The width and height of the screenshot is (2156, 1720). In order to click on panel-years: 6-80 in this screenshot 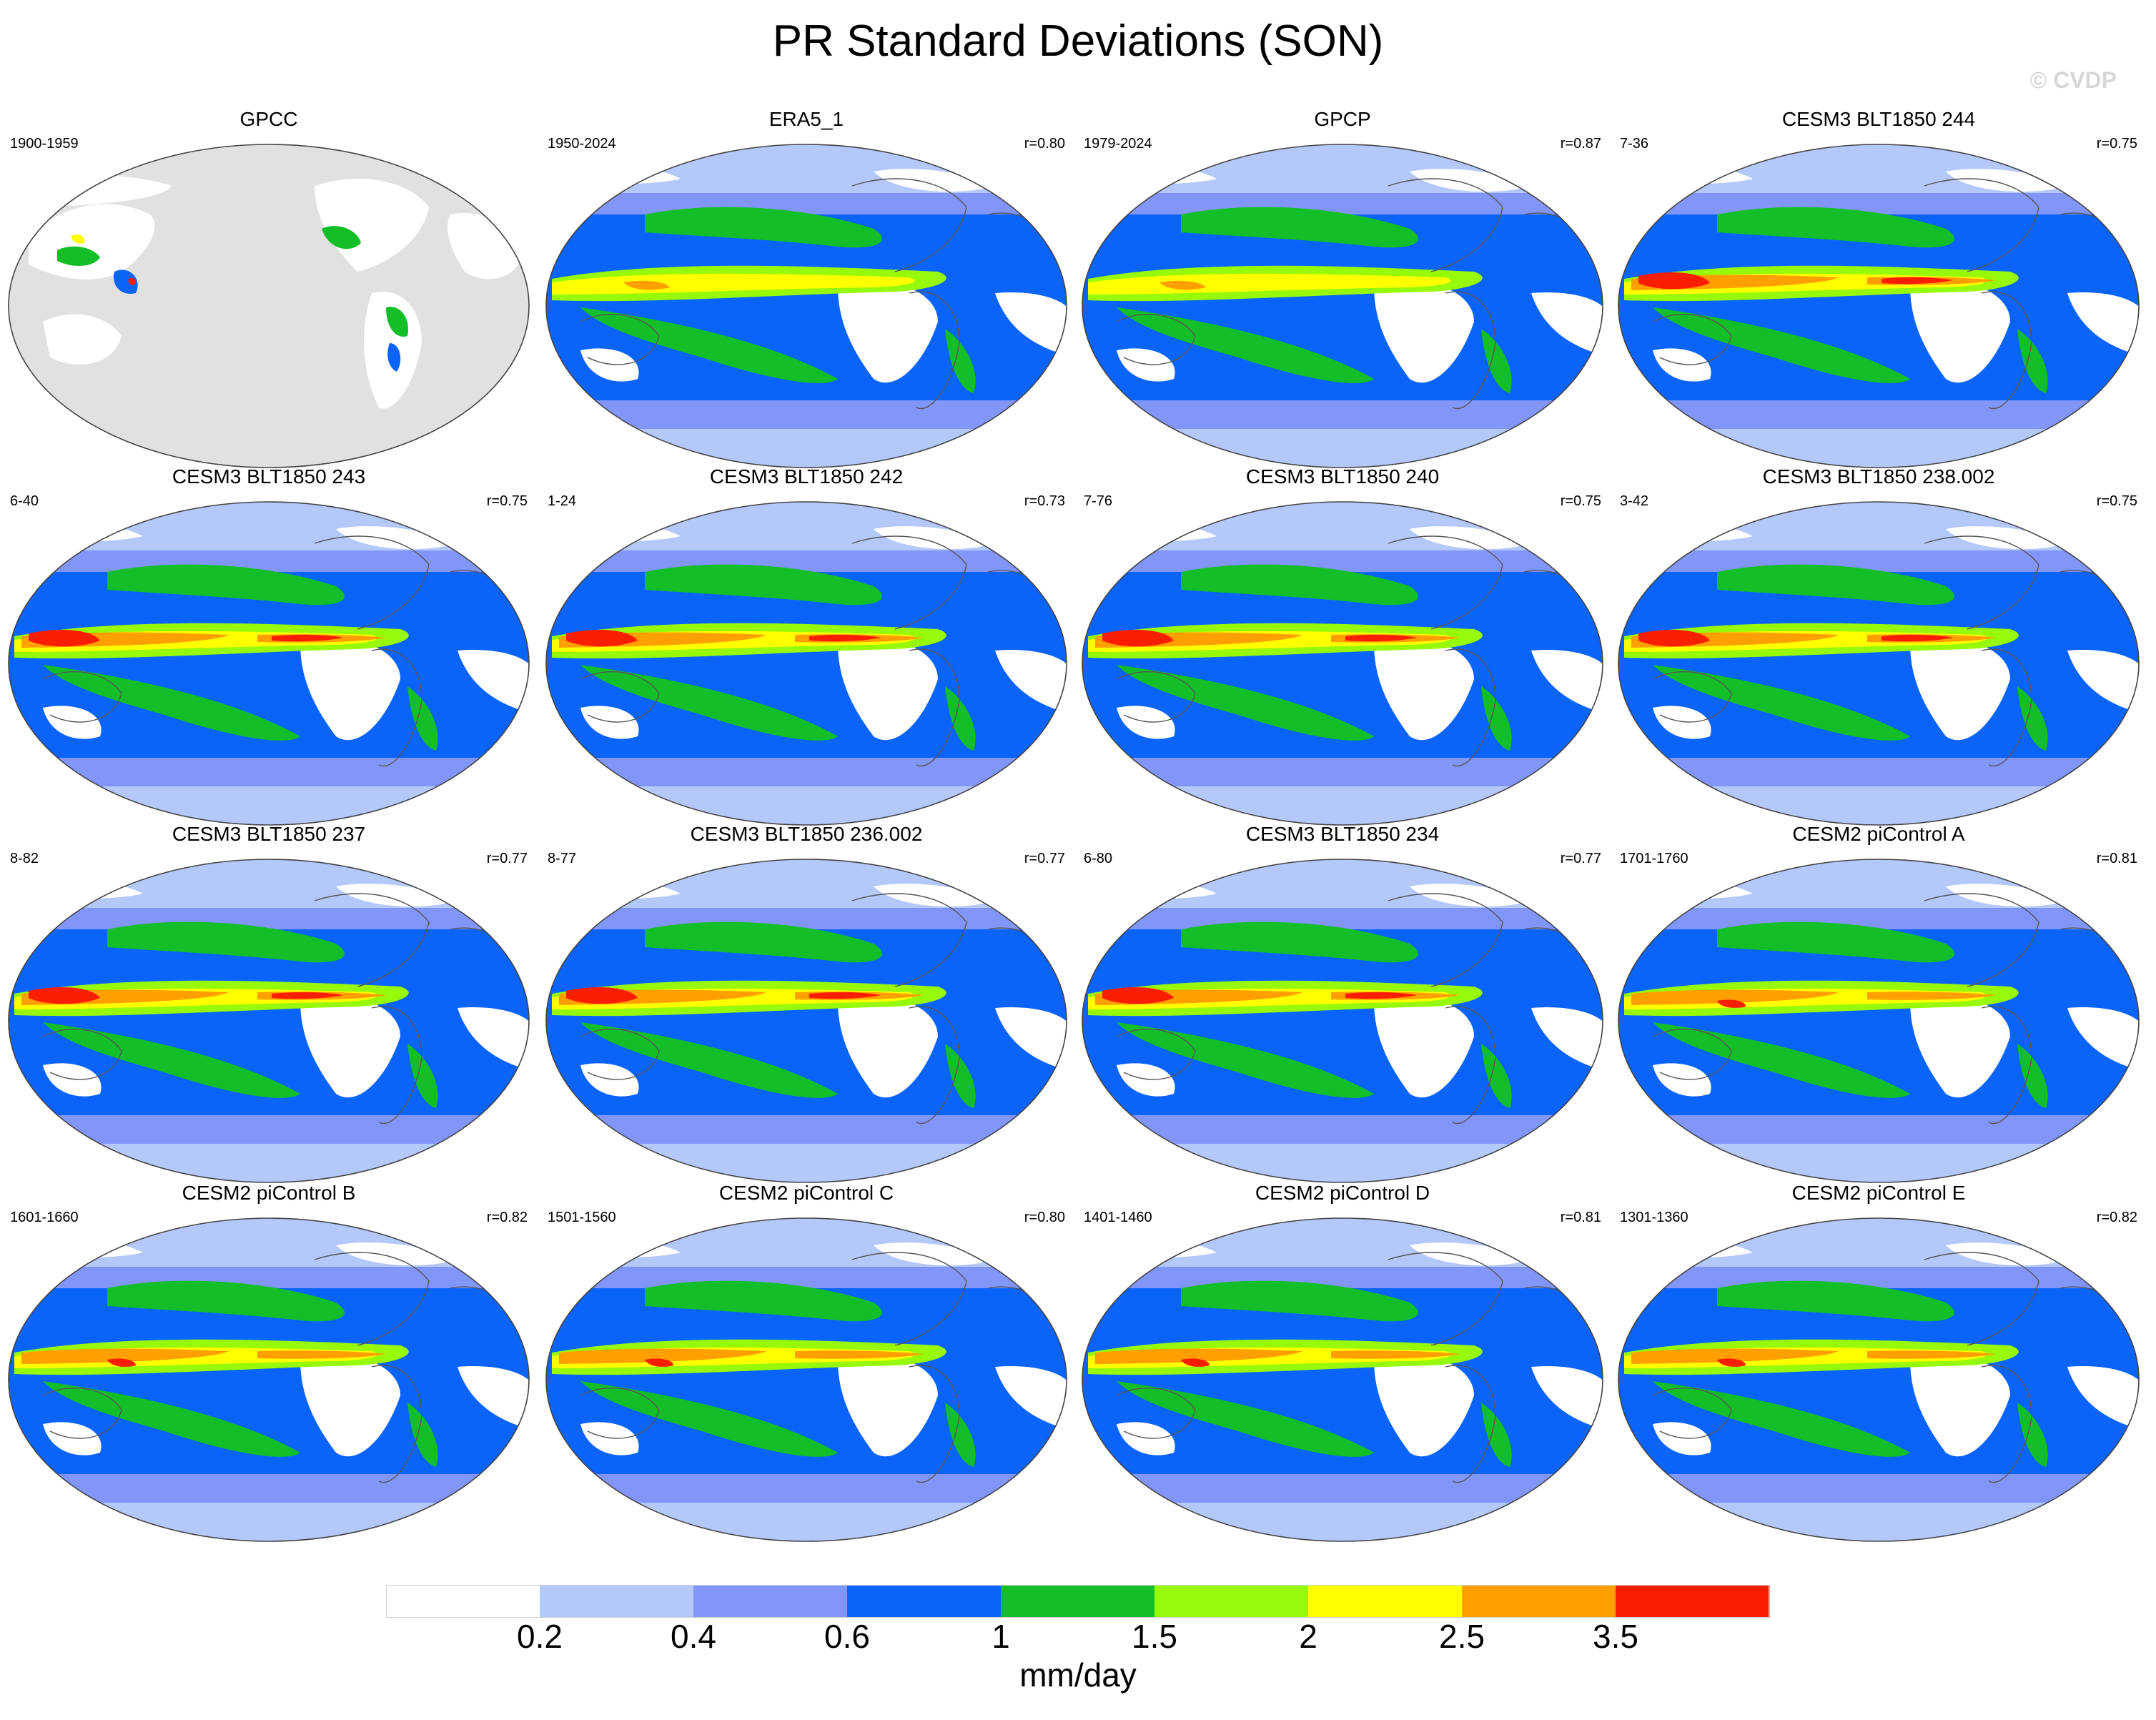, I will do `click(1098, 858)`.